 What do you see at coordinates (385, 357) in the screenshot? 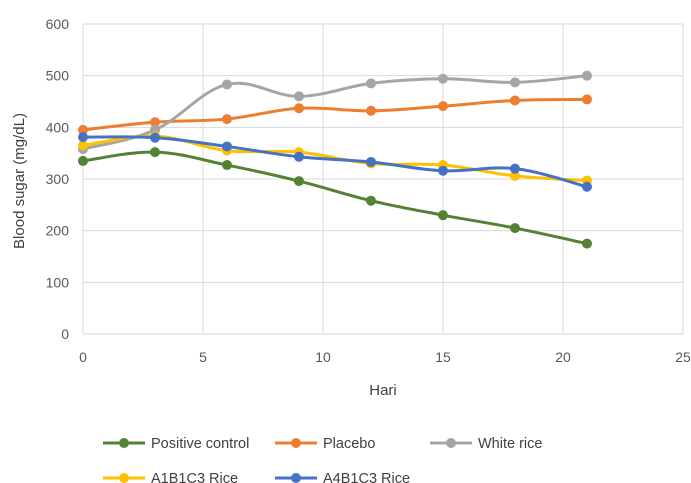
I see `x-axis-ticks: 0 5 10 15 20 25` at bounding box center [385, 357].